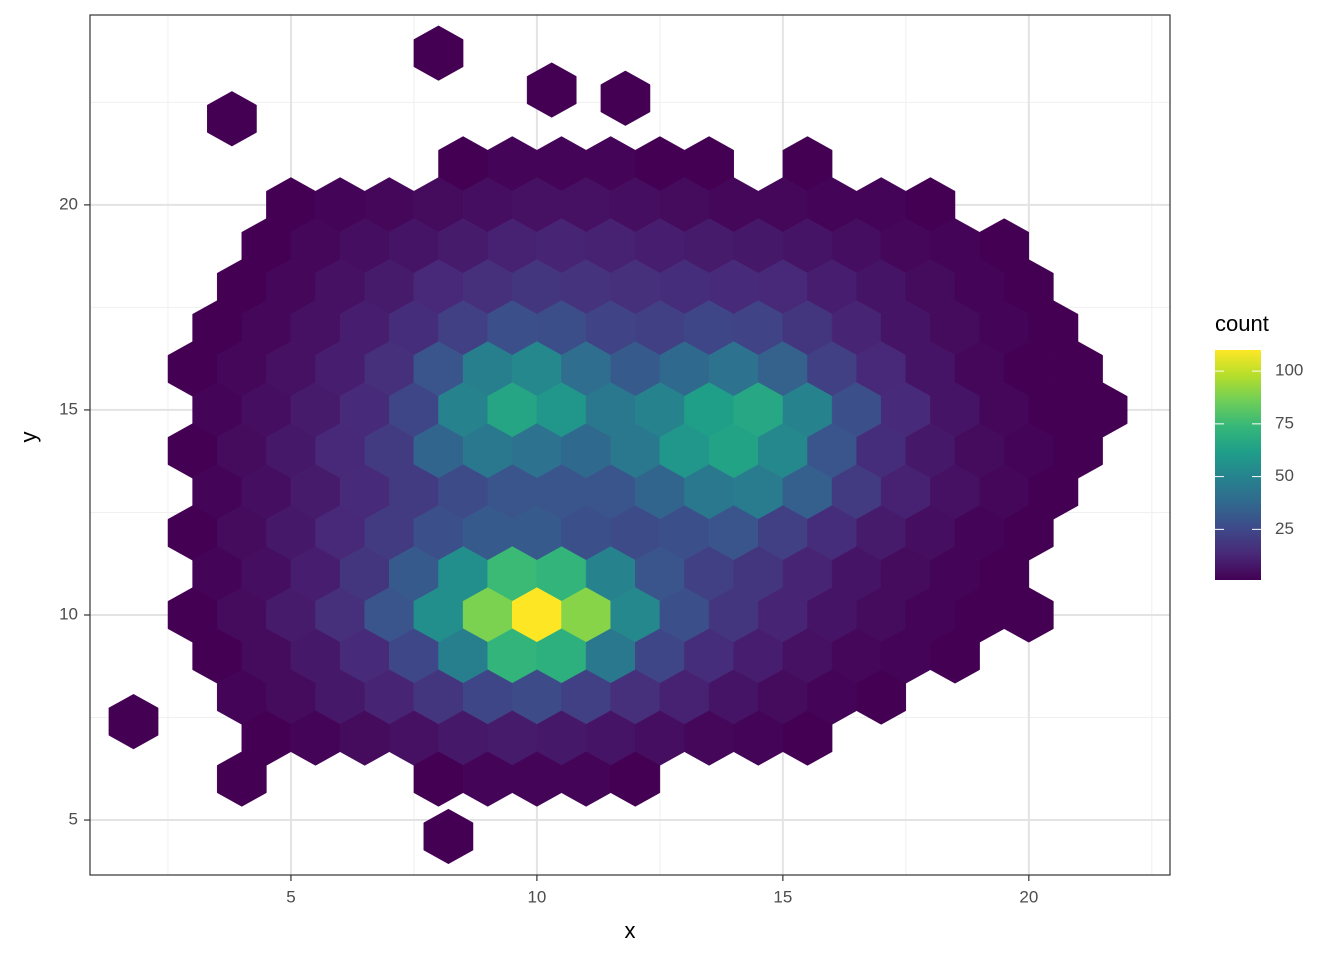 The image size is (1344, 960). What do you see at coordinates (68, 408) in the screenshot?
I see `y-tick-label: 15` at bounding box center [68, 408].